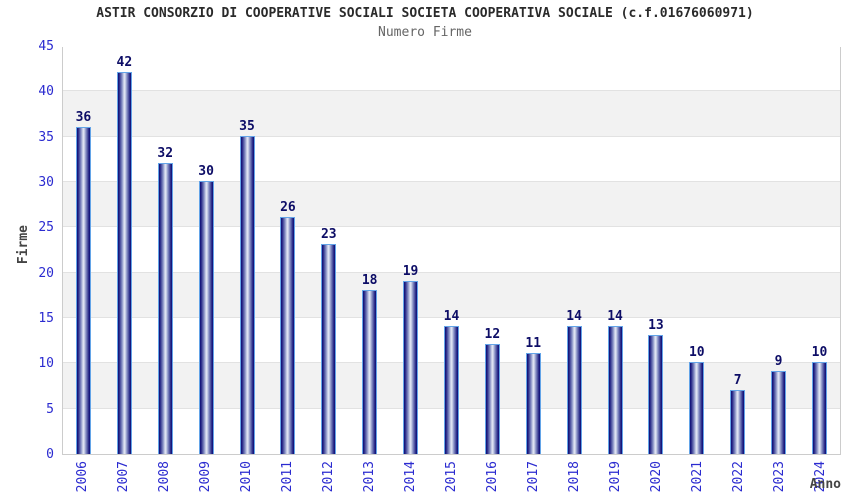 Image resolution: width=850 pixels, height=500 pixels. Describe the element at coordinates (164, 477) in the screenshot. I see `x-tick-label: 2008` at that location.